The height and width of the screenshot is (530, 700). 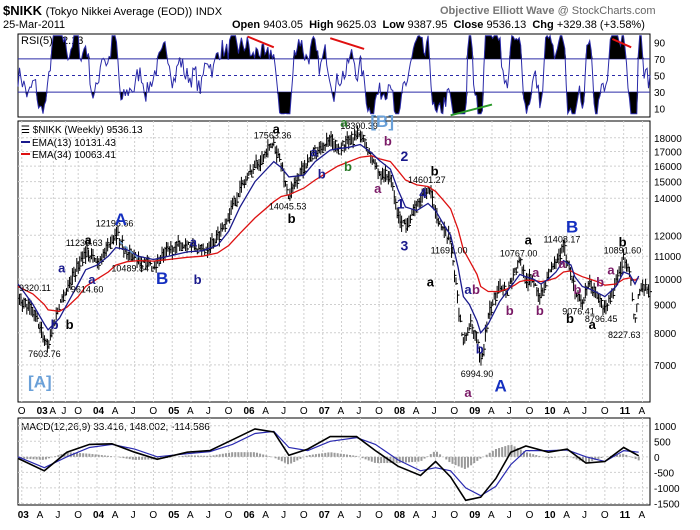 I want to click on rsi-tick-label: 30, so click(x=660, y=93).